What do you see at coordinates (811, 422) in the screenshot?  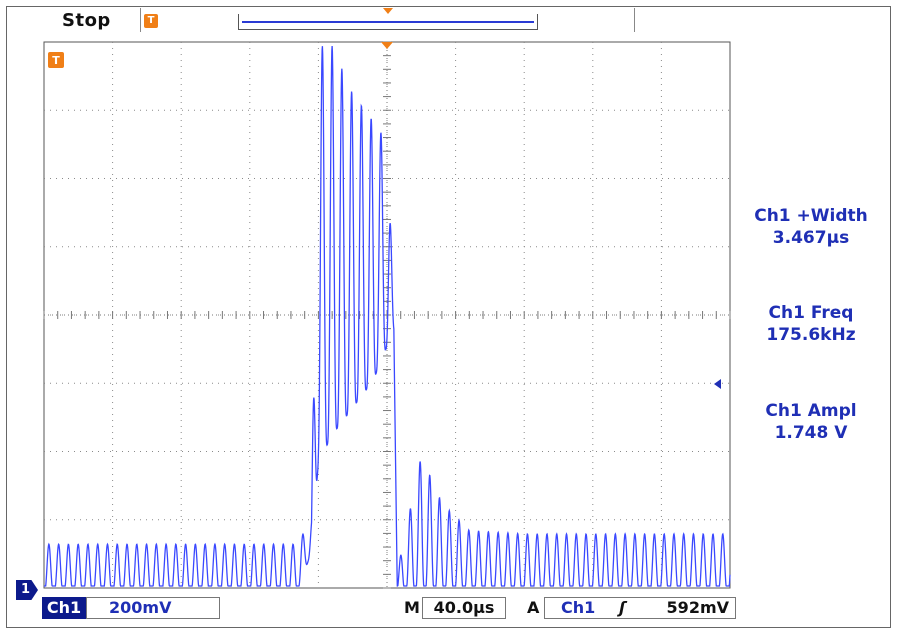 I see `measurement-ampl: Ch1 Ampl 1.748 V` at bounding box center [811, 422].